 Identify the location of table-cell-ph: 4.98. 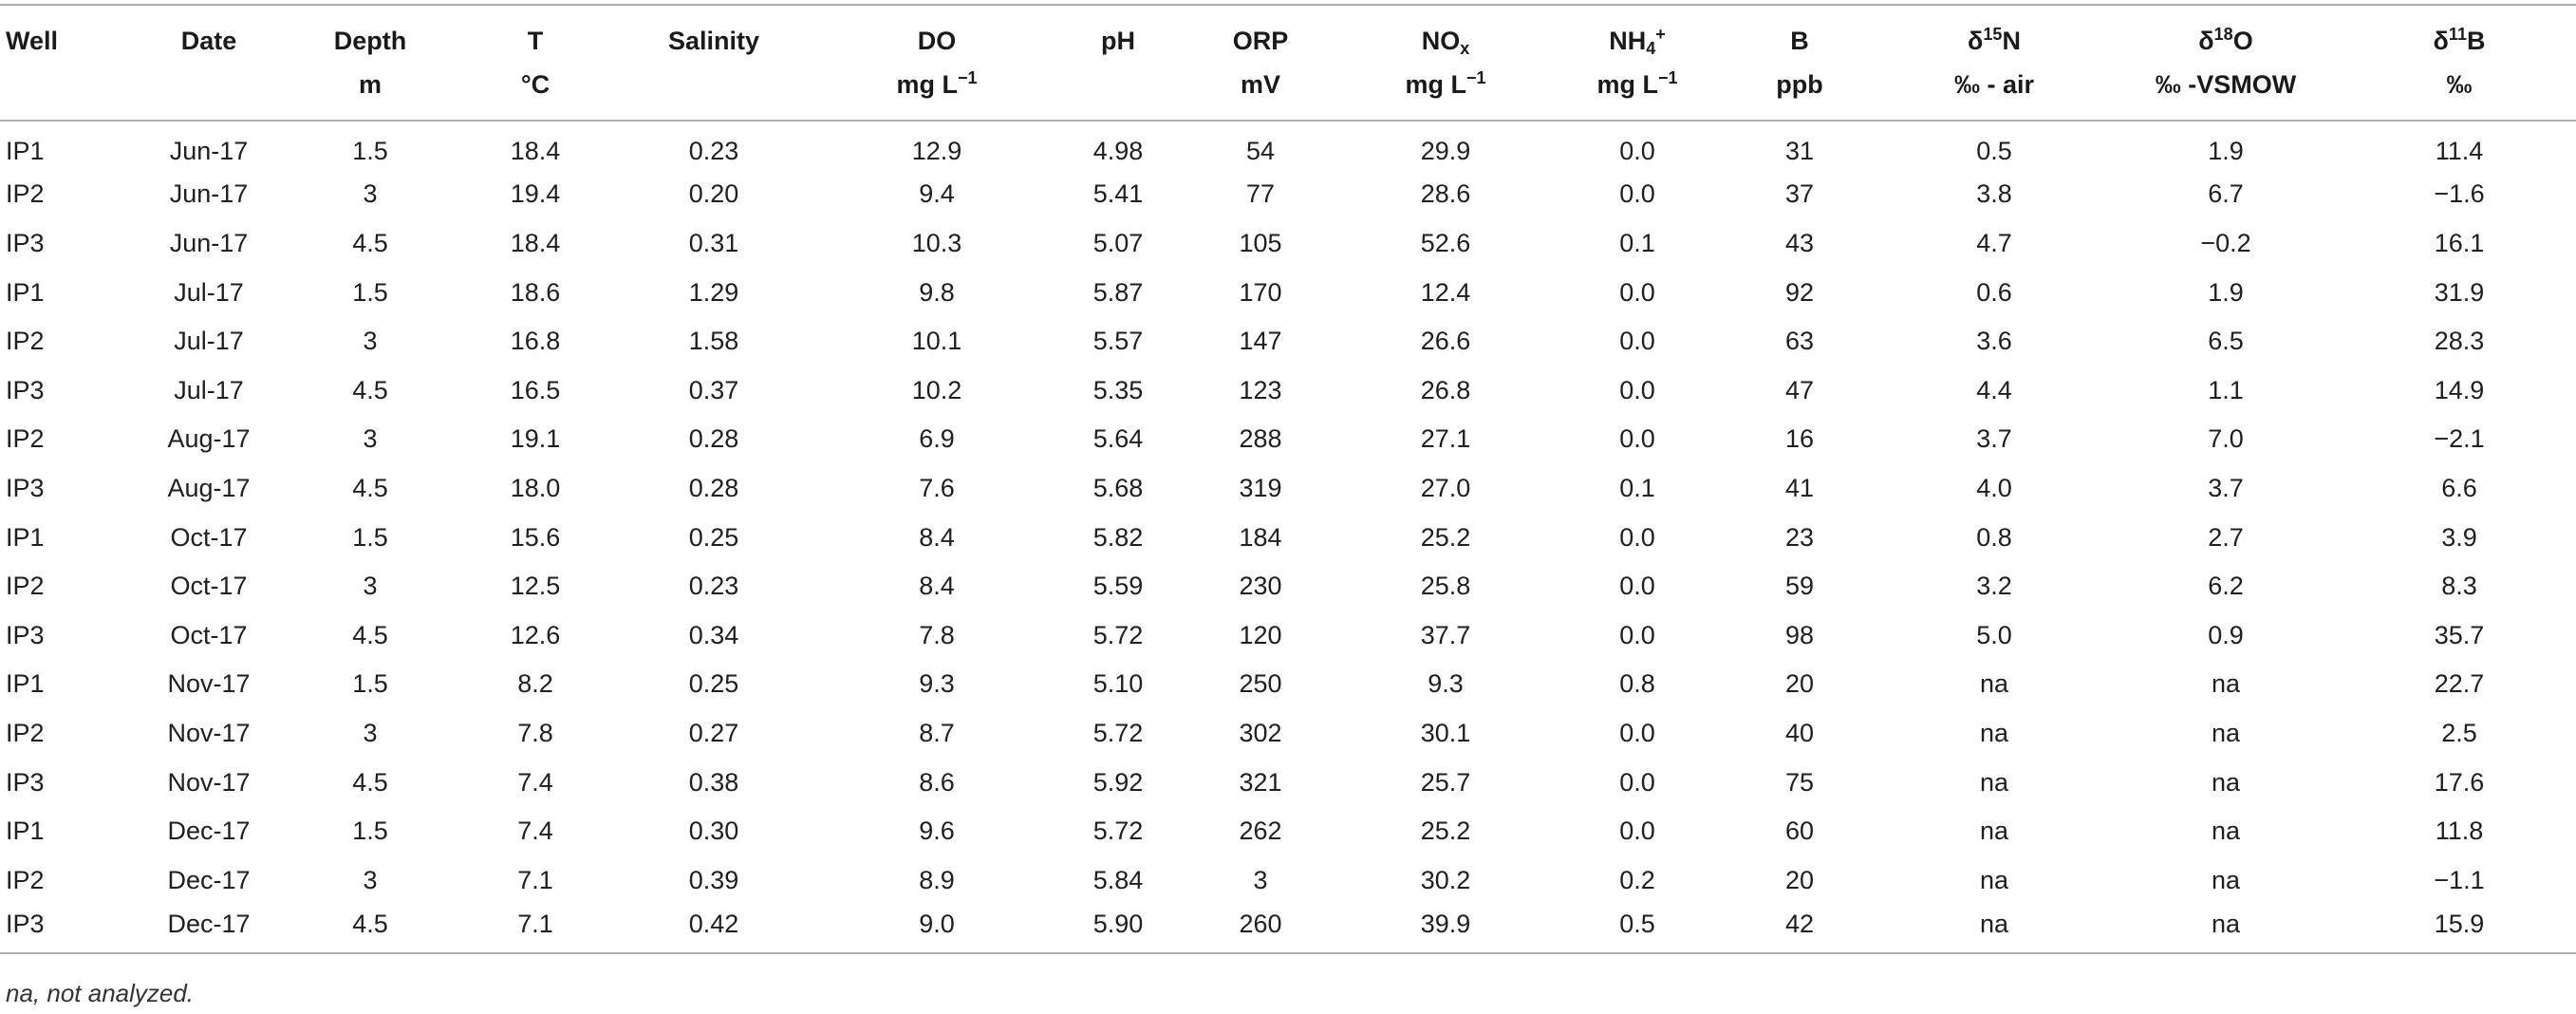
(1118, 151).